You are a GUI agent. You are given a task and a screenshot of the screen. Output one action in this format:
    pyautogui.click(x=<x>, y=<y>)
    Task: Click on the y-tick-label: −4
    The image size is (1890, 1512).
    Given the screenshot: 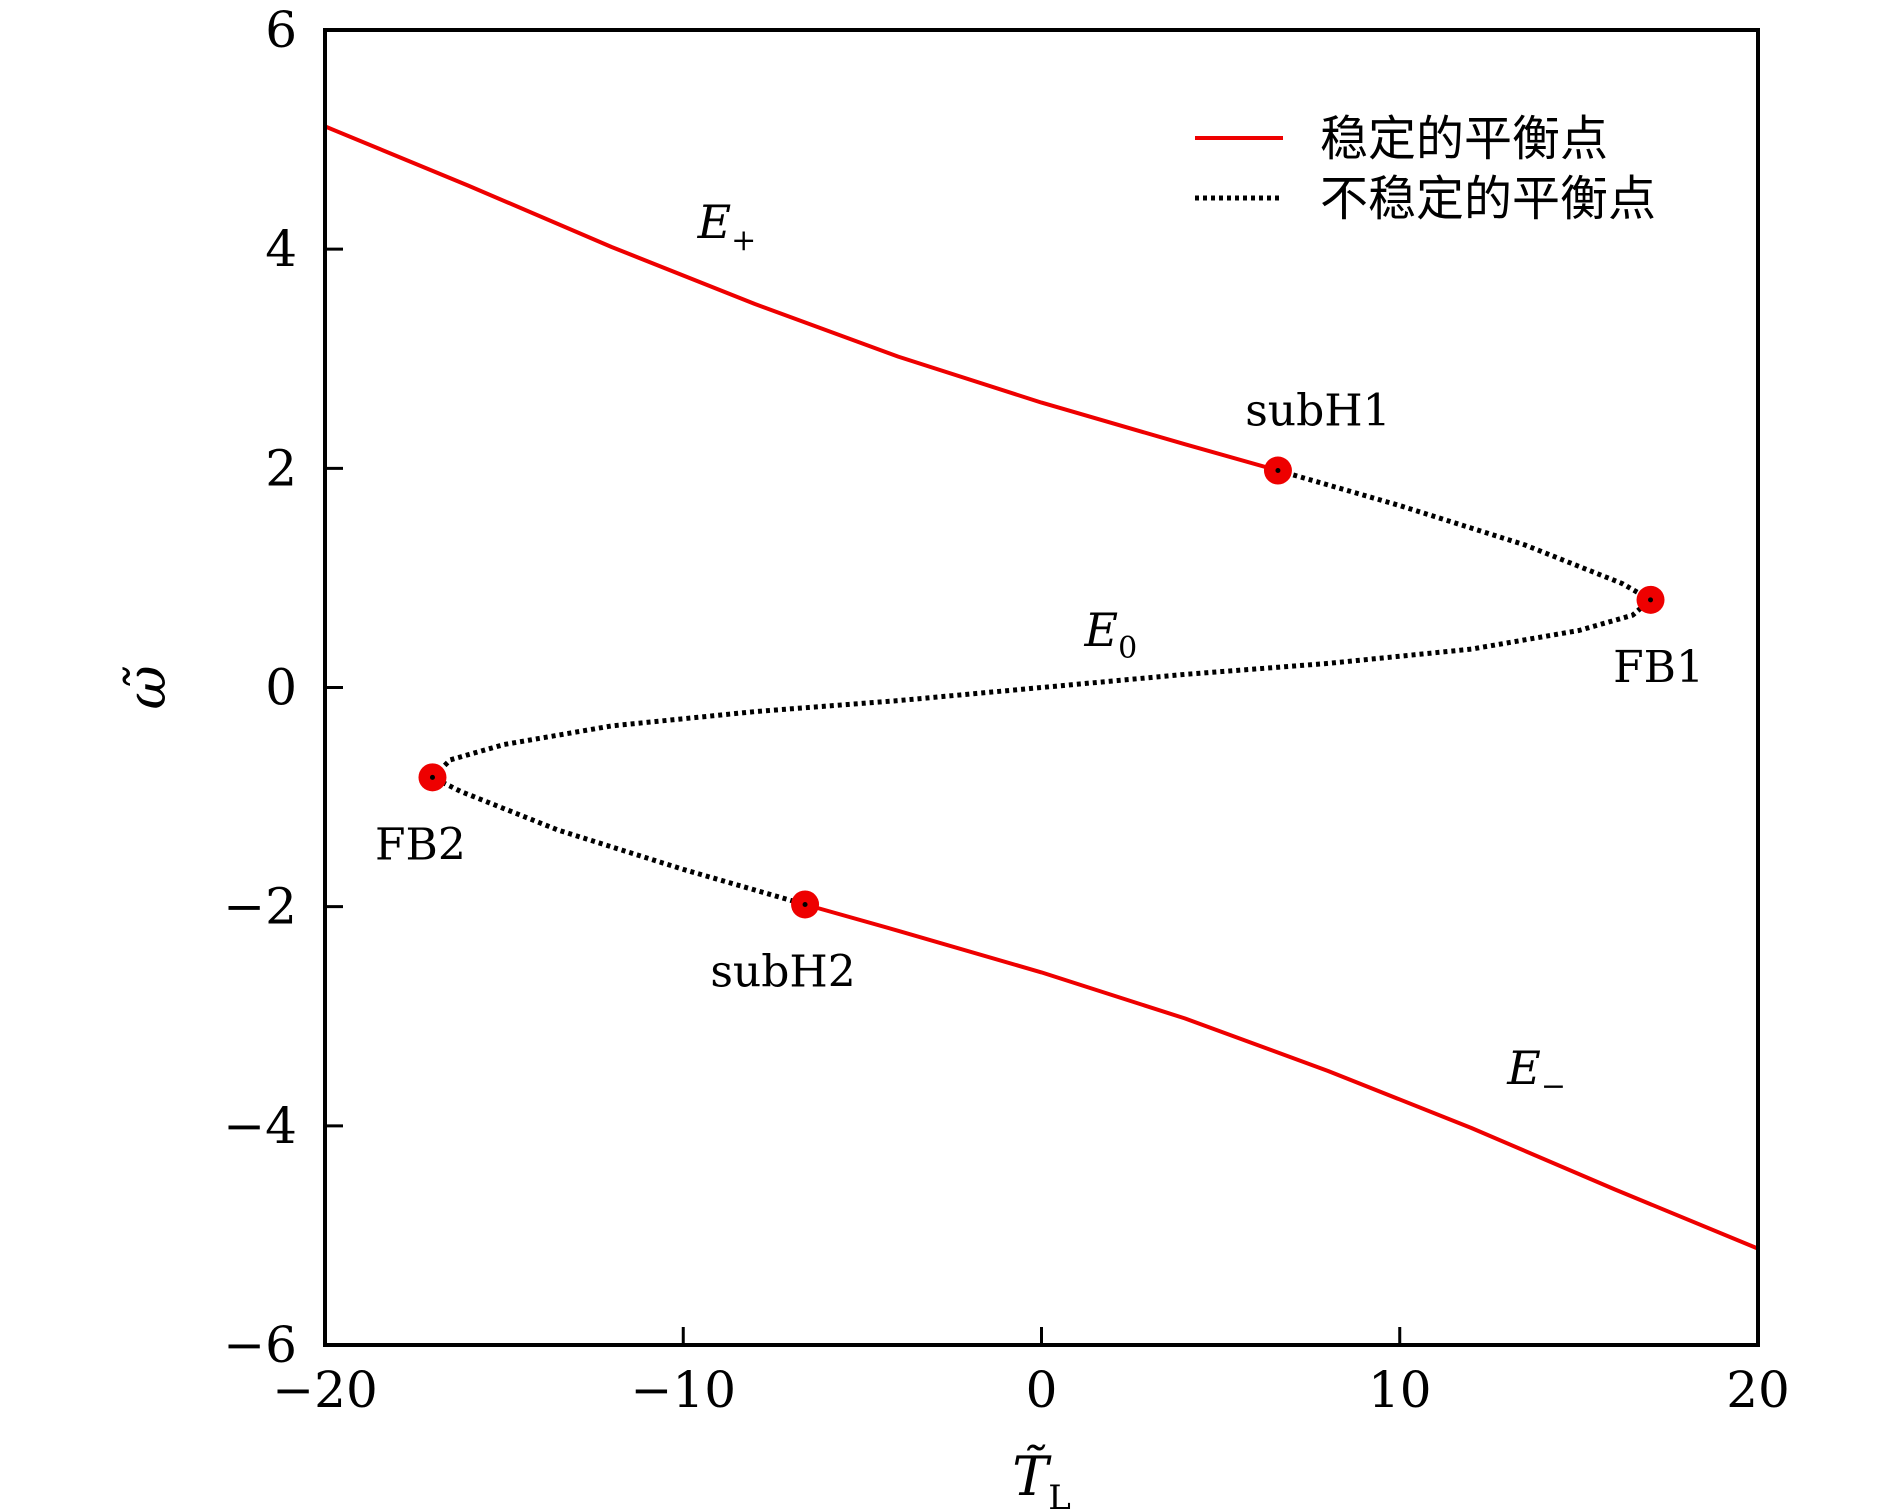 What is the action you would take?
    pyautogui.click(x=260, y=1126)
    